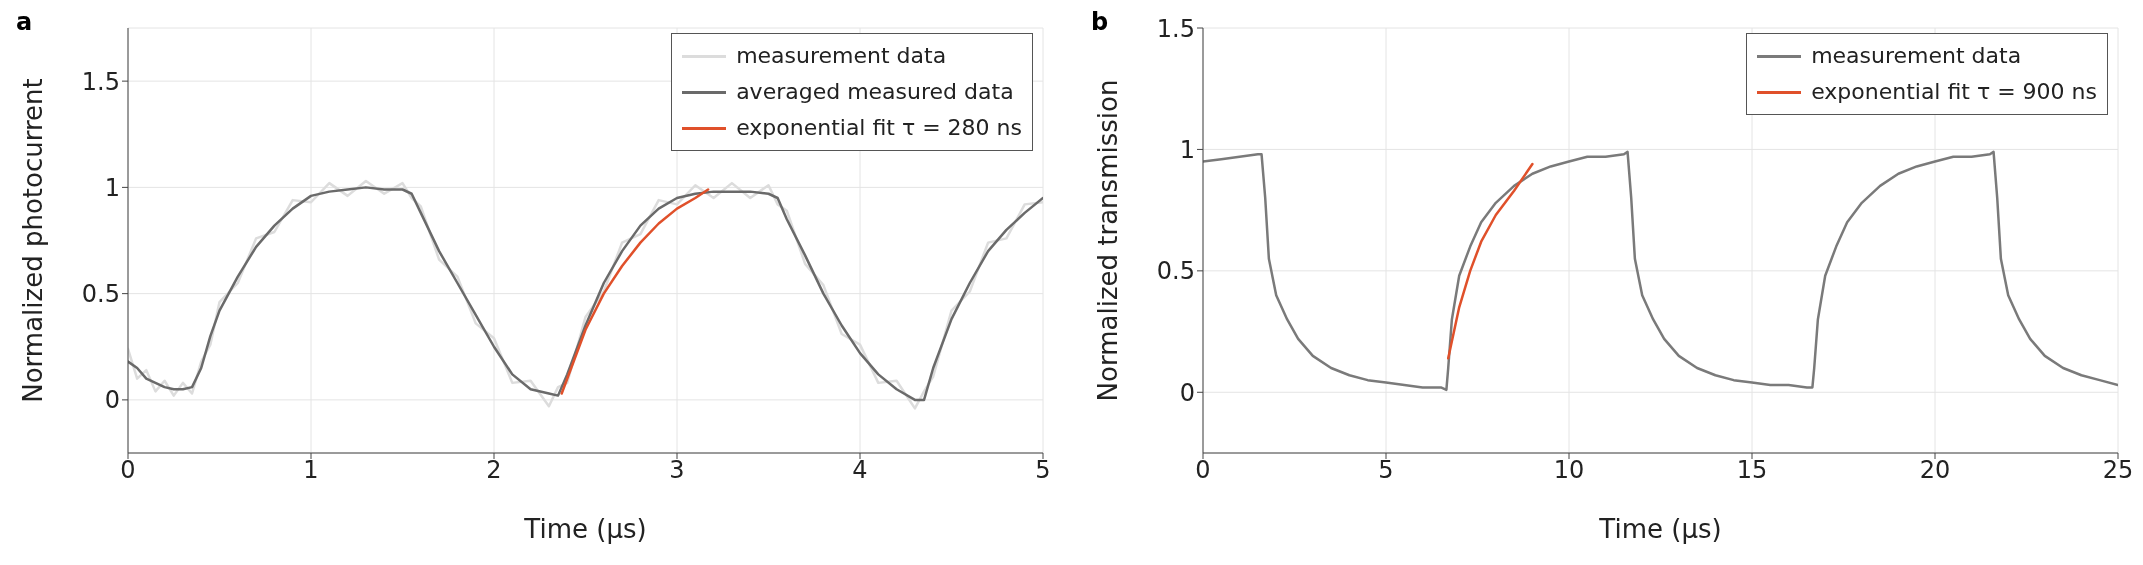 The width and height of the screenshot is (2143, 565). Describe the element at coordinates (677, 470) in the screenshot. I see `x-tick-label: 3` at that location.